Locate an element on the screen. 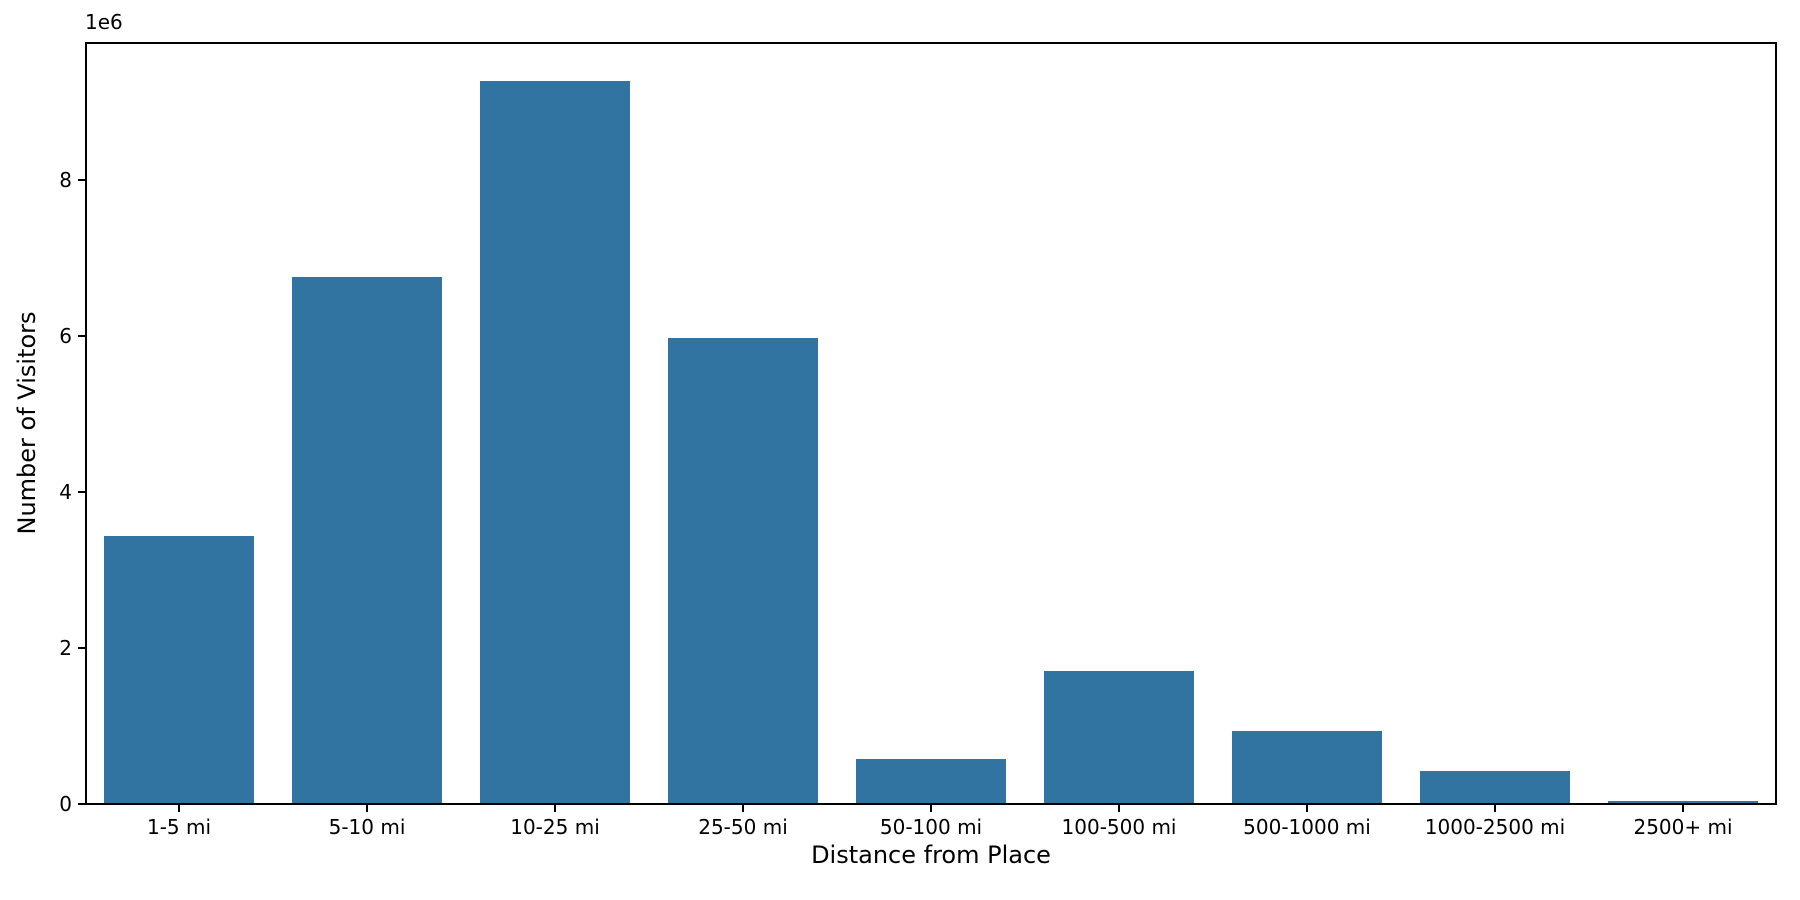 The image size is (1800, 900). x-tick-label-1-5 mi: 1-5 mi is located at coordinates (179, 827).